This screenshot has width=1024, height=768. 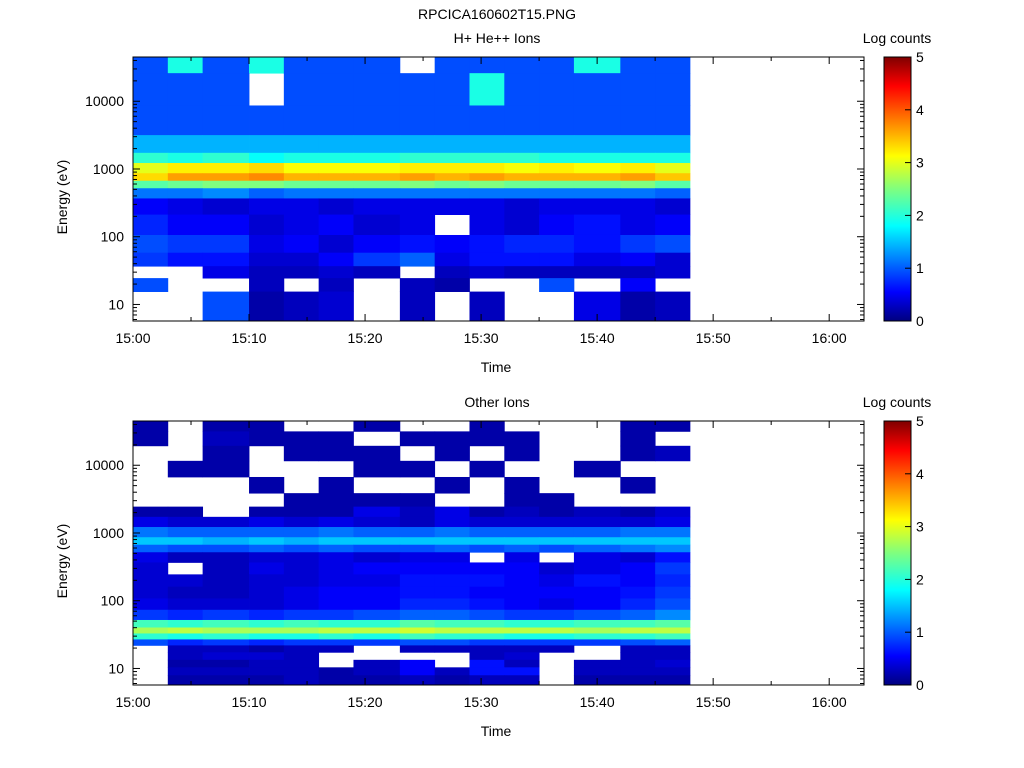 I want to click on x-tick-label: 15:00, so click(x=132, y=702).